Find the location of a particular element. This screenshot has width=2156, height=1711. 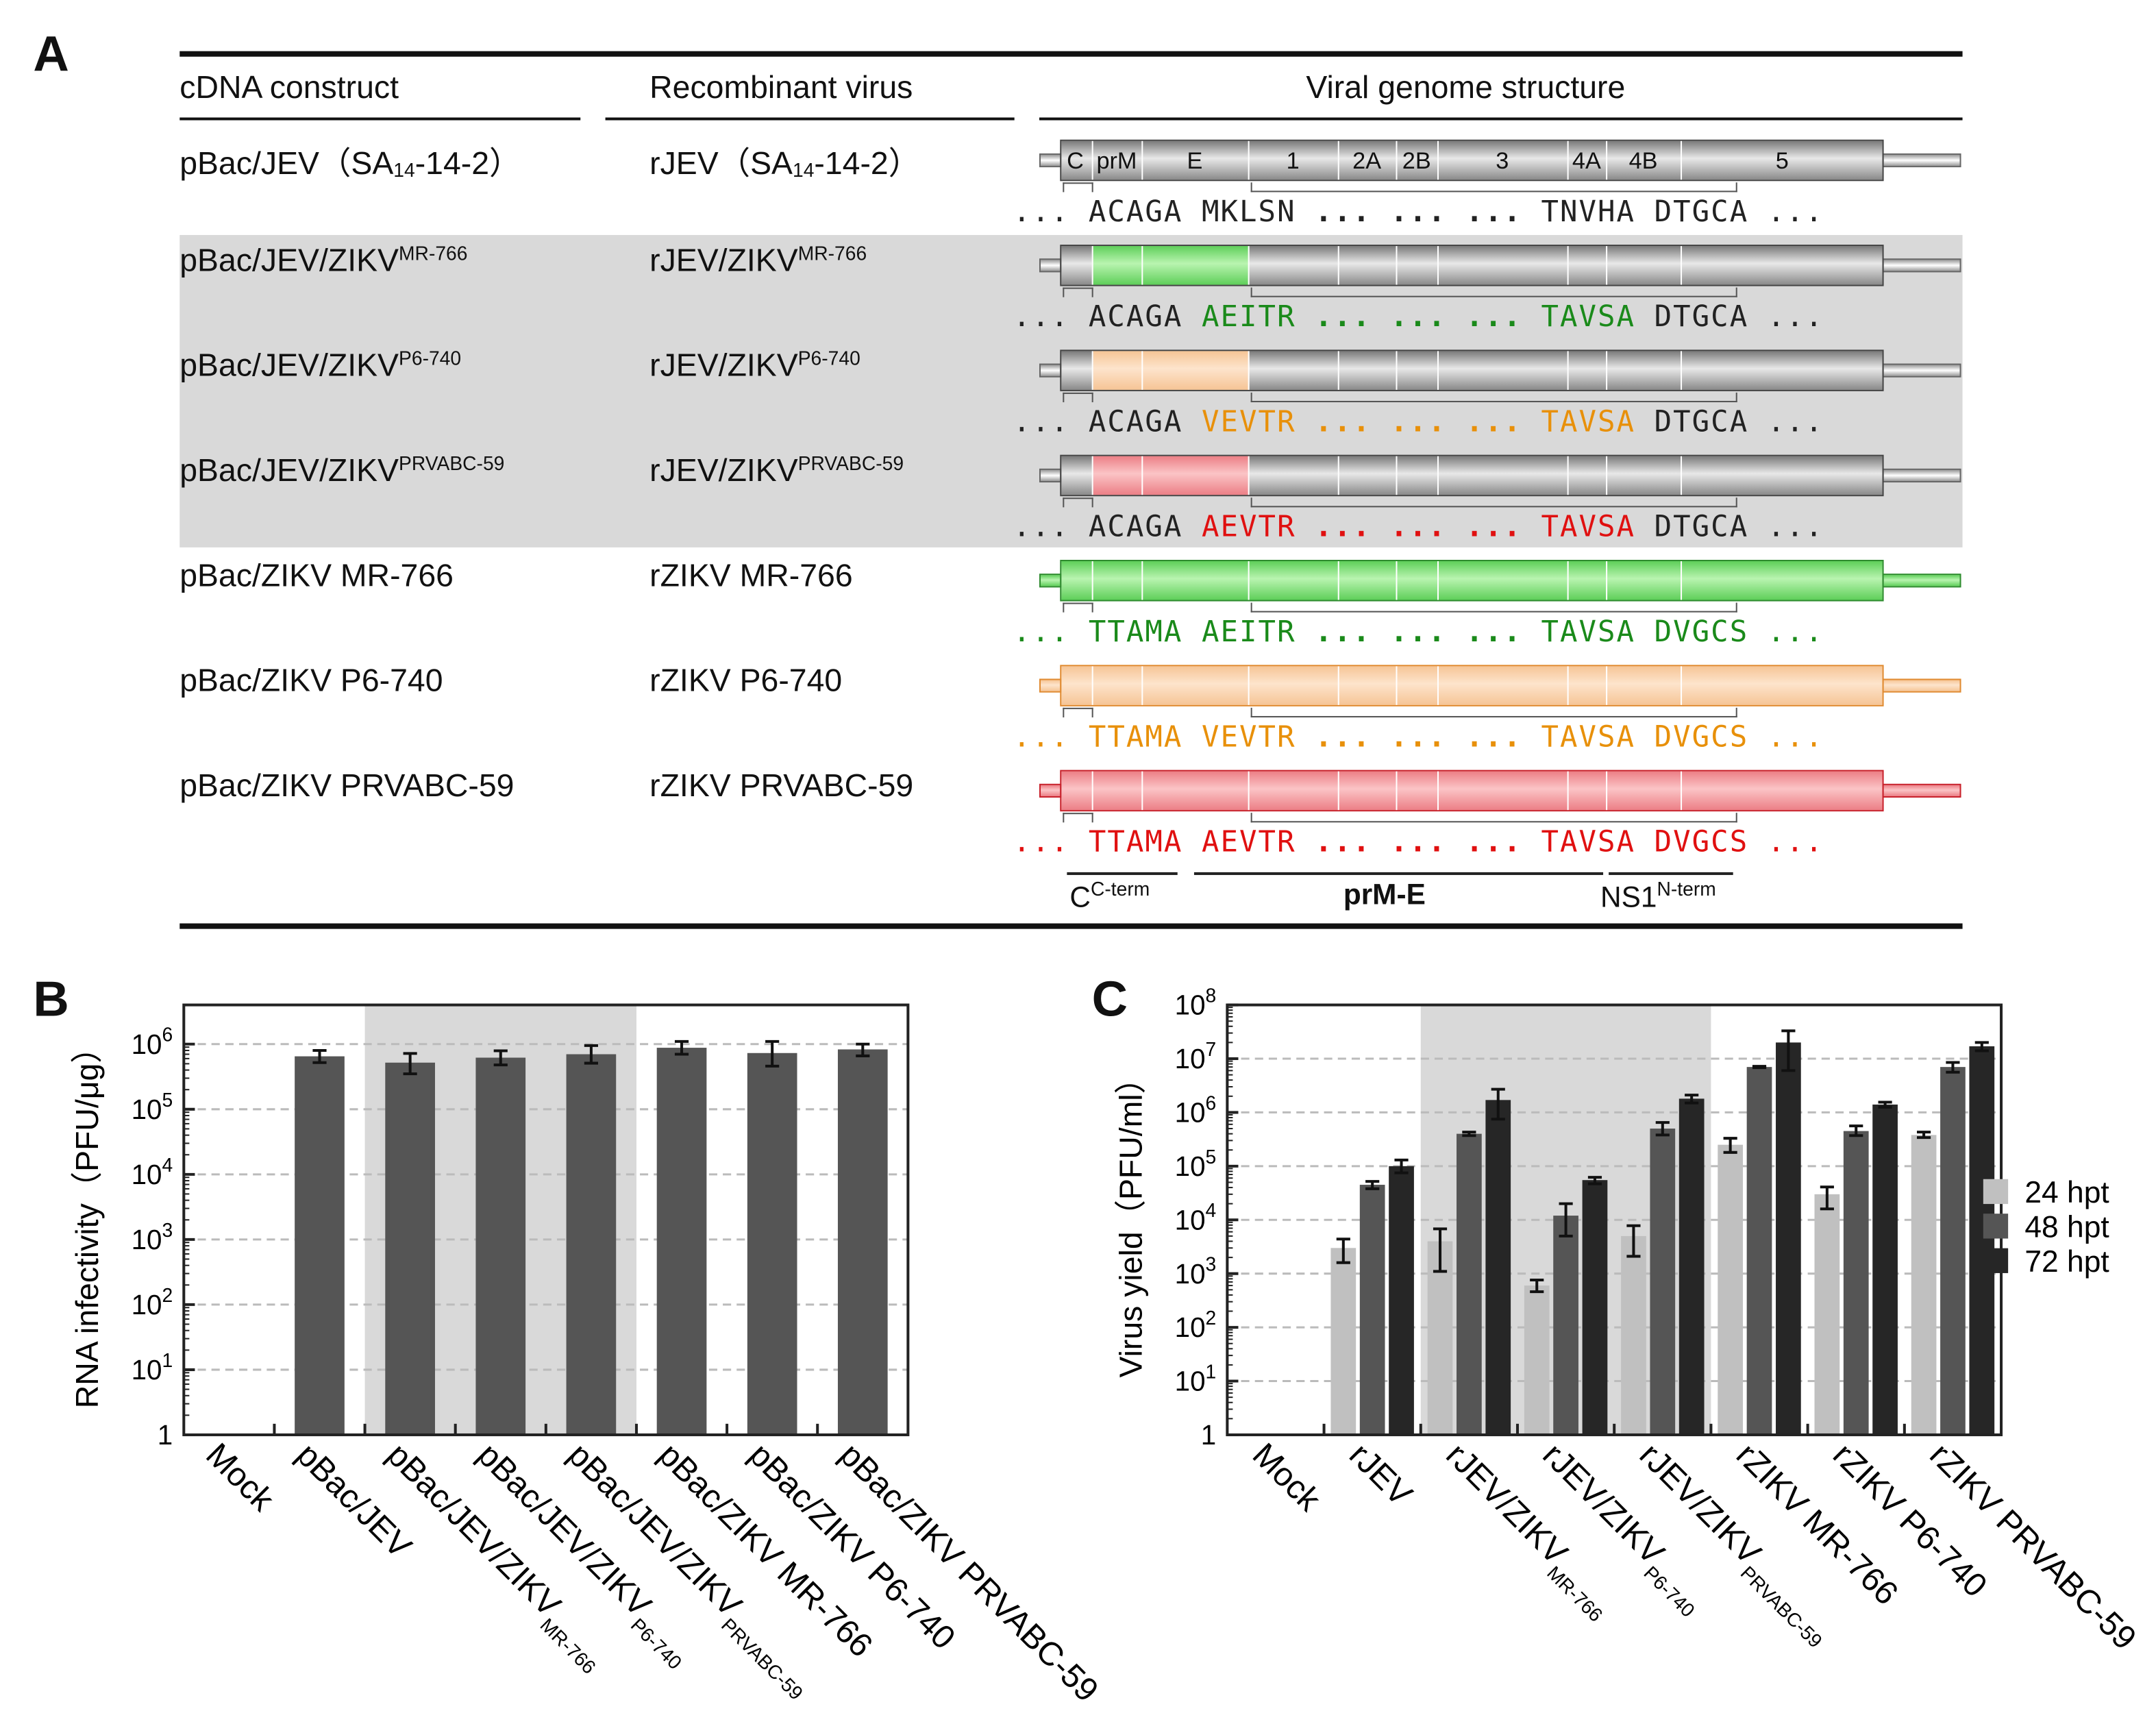

sequence-part: TAVSA is located at coordinates (1589, 526).